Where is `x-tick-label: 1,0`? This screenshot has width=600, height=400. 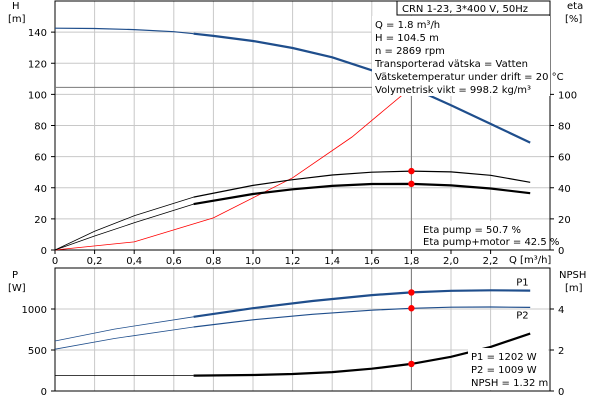
x-tick-label: 1,0 is located at coordinates (253, 261).